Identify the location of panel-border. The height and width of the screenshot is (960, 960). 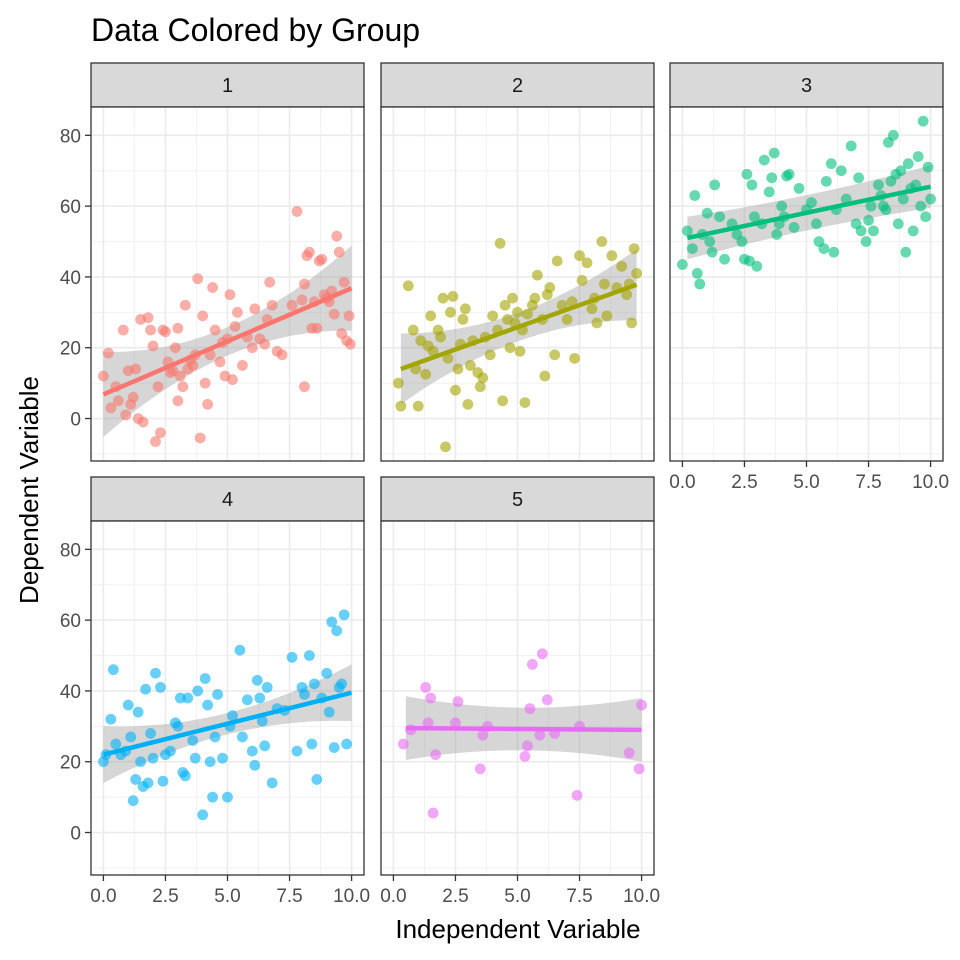
(517, 284).